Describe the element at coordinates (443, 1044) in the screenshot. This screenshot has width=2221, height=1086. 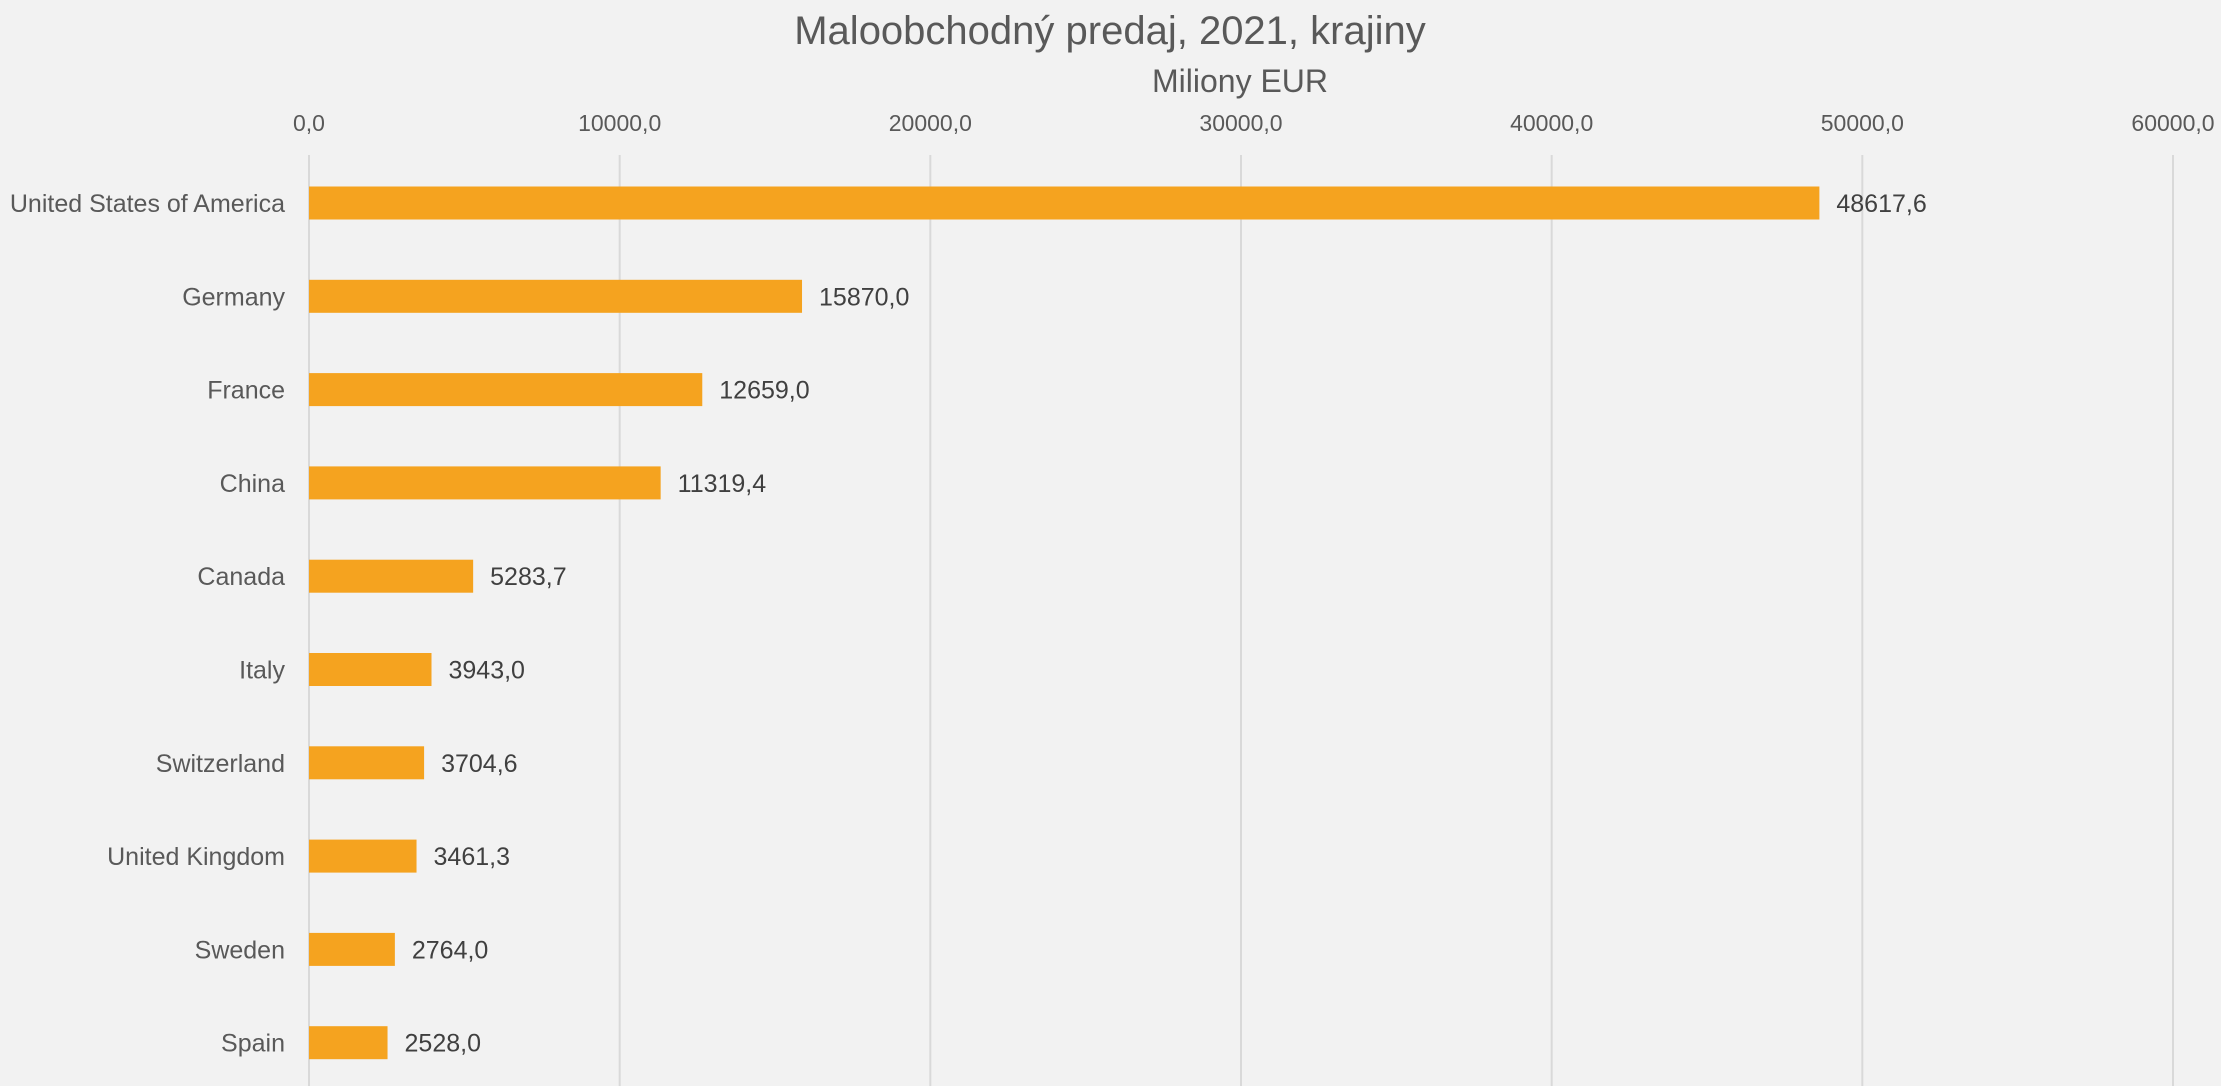
I see `data-label: 2528,0` at that location.